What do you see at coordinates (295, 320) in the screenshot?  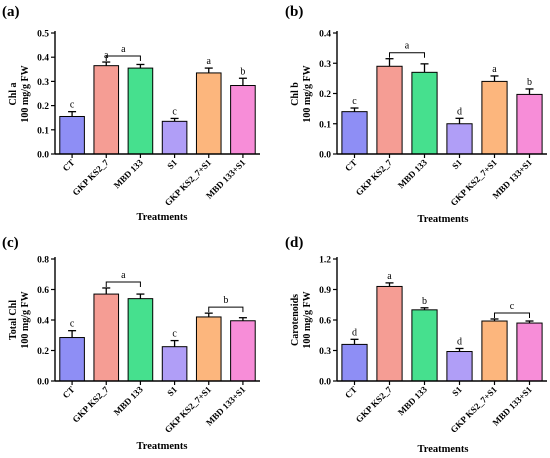 I see `y-axis-title-line: Carotenoids` at bounding box center [295, 320].